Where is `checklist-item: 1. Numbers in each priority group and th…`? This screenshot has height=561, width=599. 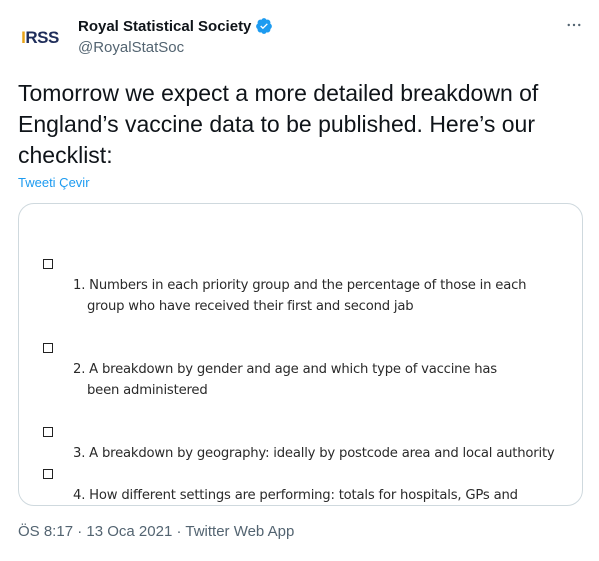 checklist-item: 1. Numbers in each priority group and th… is located at coordinates (306, 296).